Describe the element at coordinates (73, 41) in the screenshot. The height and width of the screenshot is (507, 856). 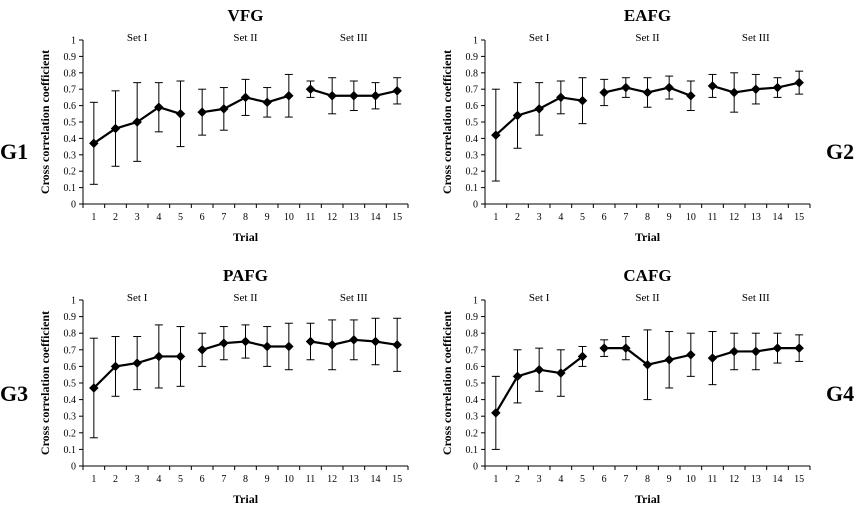
I see `chart-1-ytick-label: 1` at that location.